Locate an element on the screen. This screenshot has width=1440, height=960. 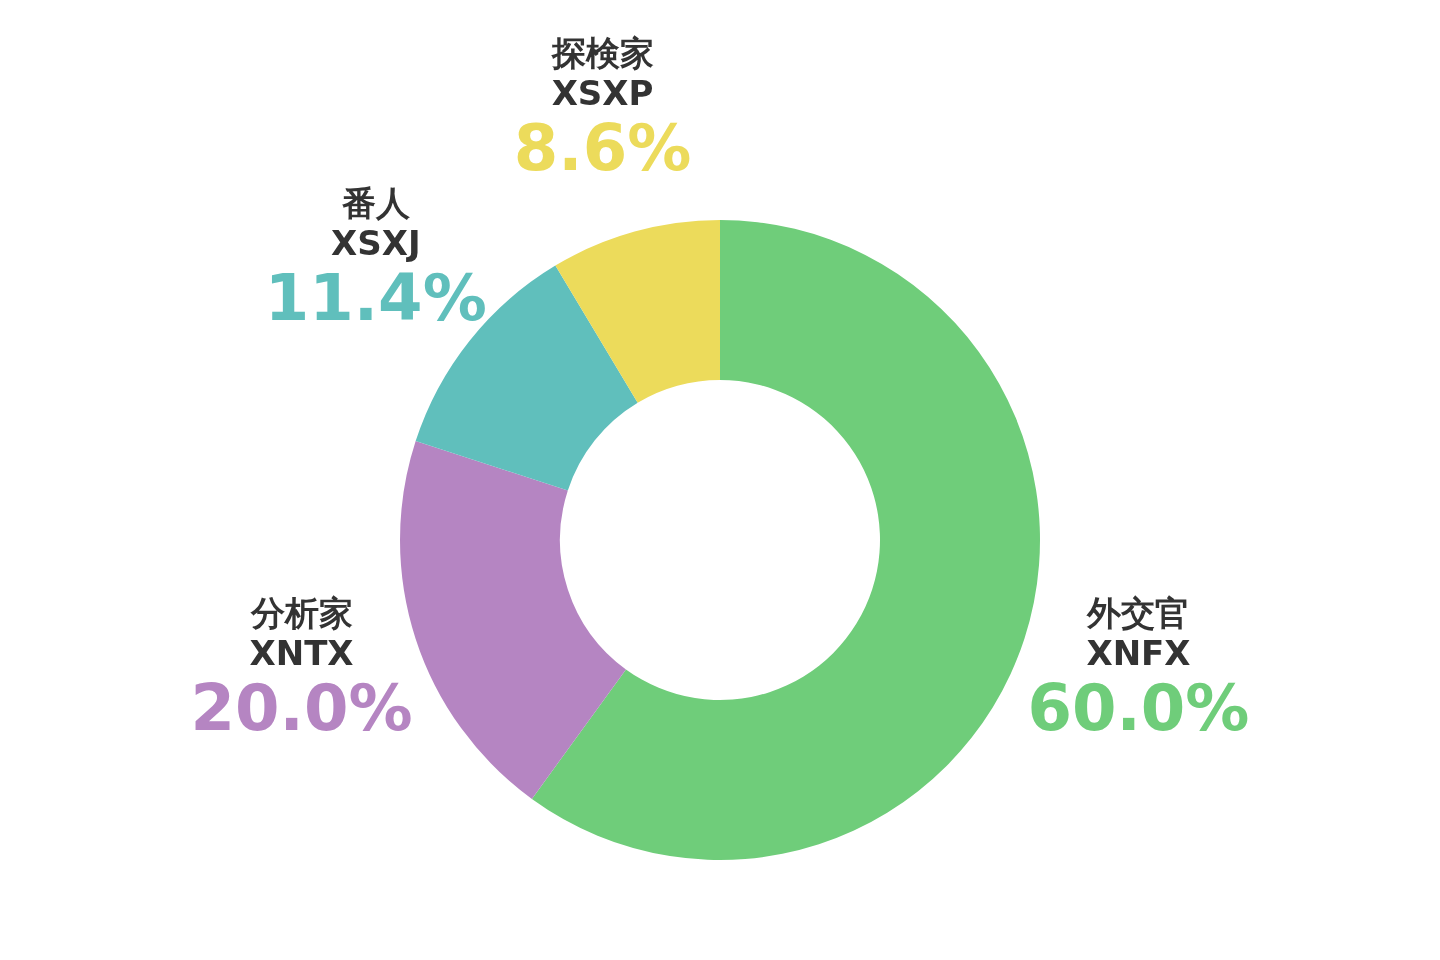
data-label: 60.0% is located at coordinates (1138, 707).